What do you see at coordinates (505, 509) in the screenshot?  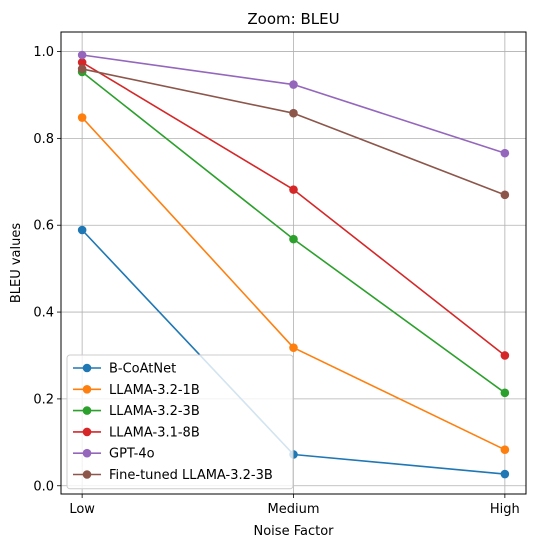 I see `x-tick-label: High` at bounding box center [505, 509].